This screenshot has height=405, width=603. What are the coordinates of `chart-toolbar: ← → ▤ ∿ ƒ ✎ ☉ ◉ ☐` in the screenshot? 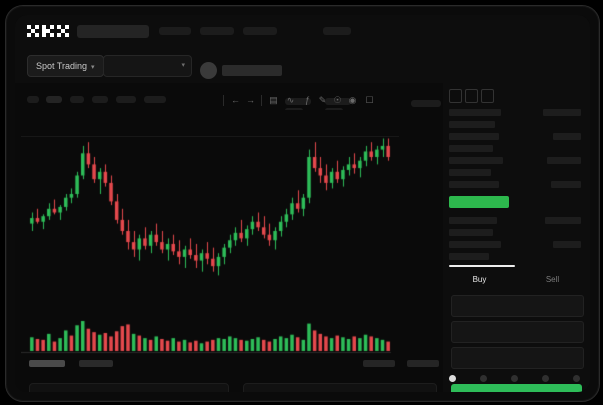 It's located at (207, 101).